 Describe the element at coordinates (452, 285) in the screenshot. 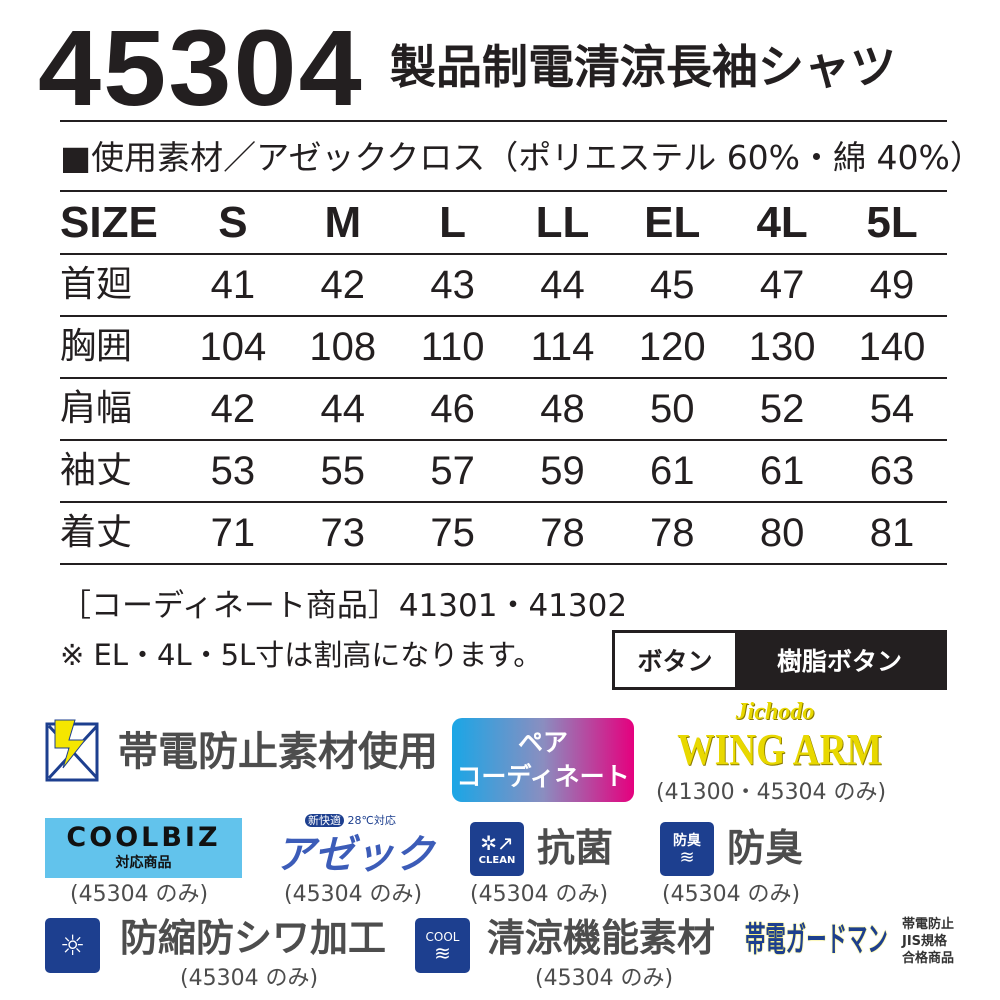

I see `table-cell: 43` at that location.